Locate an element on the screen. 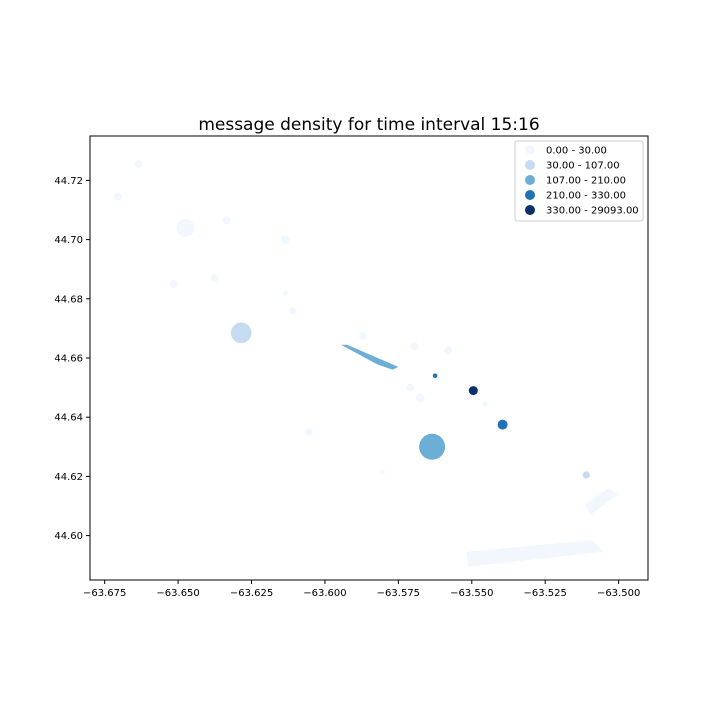 Image resolution: width=720 pixels, height=720 pixels. legend-label-0: 0.00 - 30.00 is located at coordinates (576, 151).